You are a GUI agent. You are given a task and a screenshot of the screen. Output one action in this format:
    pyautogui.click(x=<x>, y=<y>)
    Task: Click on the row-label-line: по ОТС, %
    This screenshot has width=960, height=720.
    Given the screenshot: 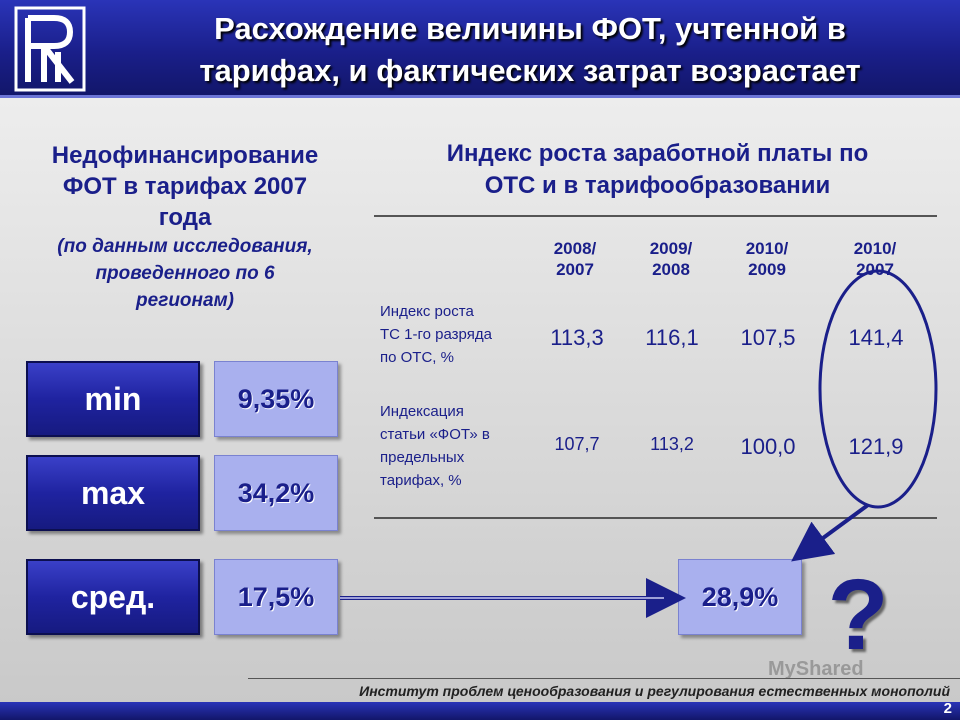 What is the action you would take?
    pyautogui.click(x=417, y=357)
    